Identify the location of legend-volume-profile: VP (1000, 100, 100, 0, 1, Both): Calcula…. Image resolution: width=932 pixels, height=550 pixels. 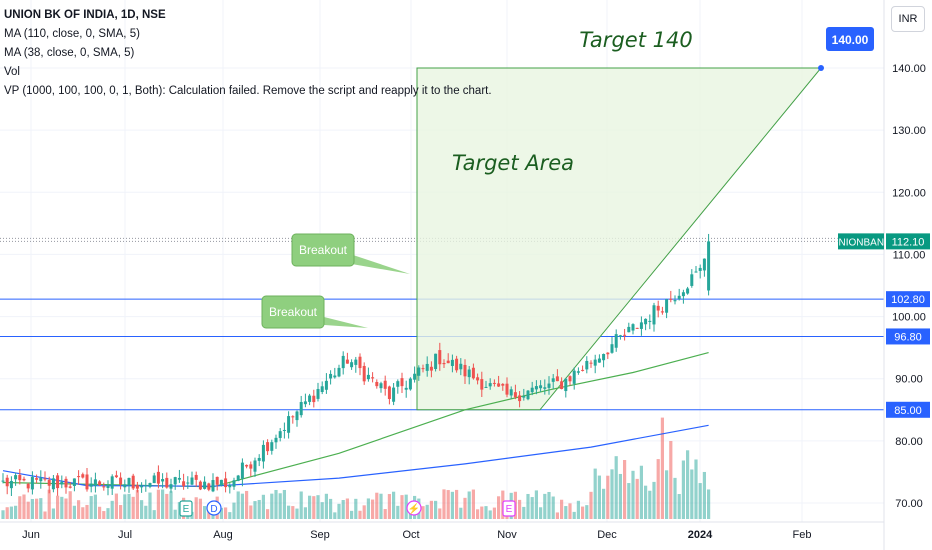
(248, 91).